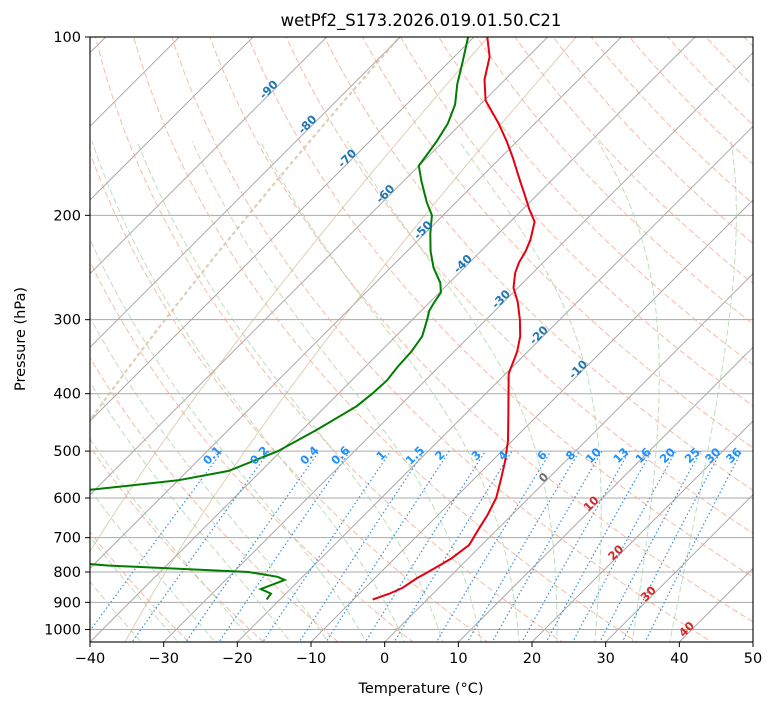  What do you see at coordinates (311, 659) in the screenshot?
I see `x-tick-label: −10` at bounding box center [311, 659].